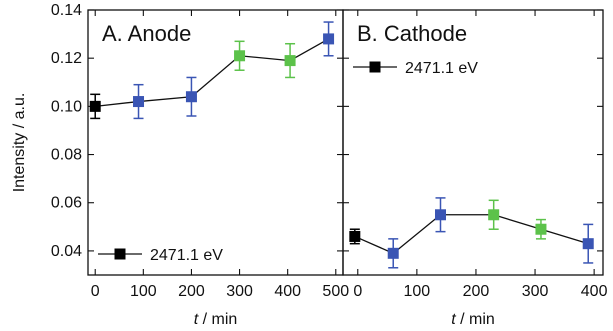 This screenshot has width=613, height=331. I want to click on anode-x-axis-label-unit: / min, so click(217, 319).